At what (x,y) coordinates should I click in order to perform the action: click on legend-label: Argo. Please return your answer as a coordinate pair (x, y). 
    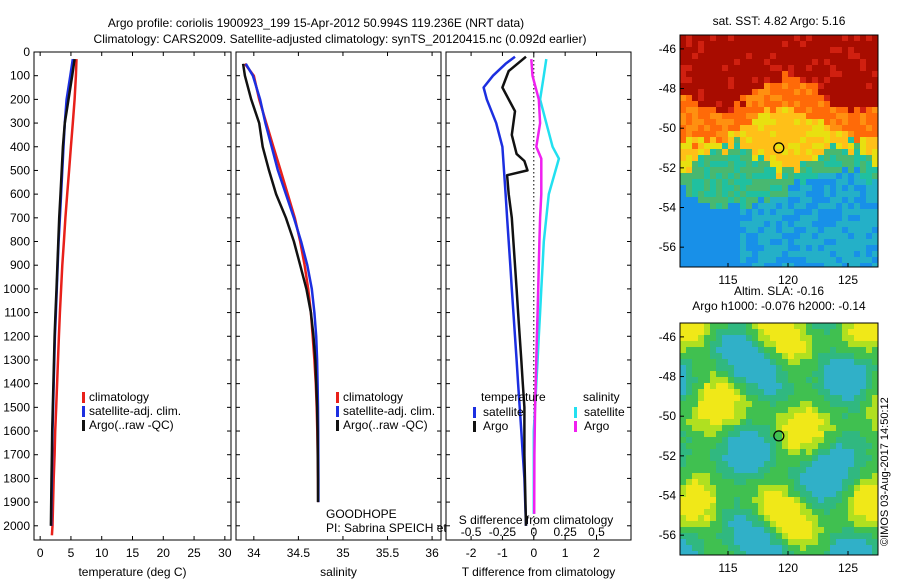
    Looking at the image, I should click on (597, 426).